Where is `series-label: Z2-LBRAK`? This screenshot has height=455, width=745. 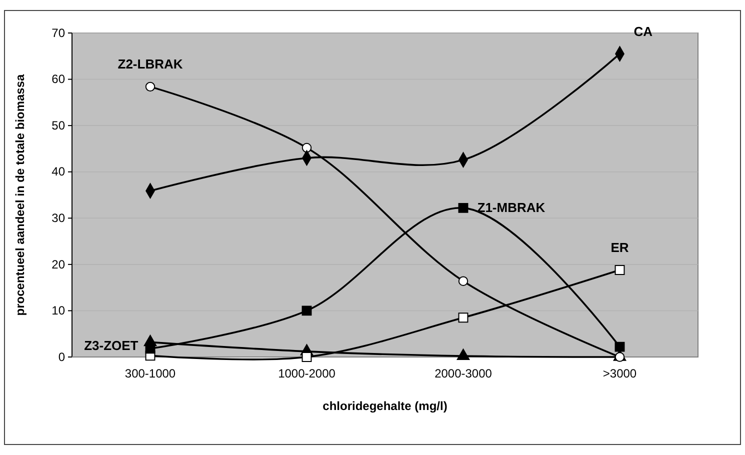 series-label: Z2-LBRAK is located at coordinates (151, 64).